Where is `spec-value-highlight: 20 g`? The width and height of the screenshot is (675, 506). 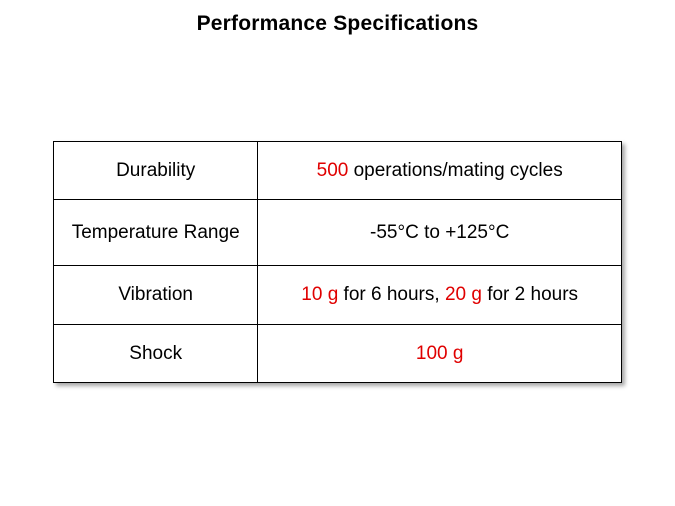
spec-value-highlight: 20 g is located at coordinates (463, 294).